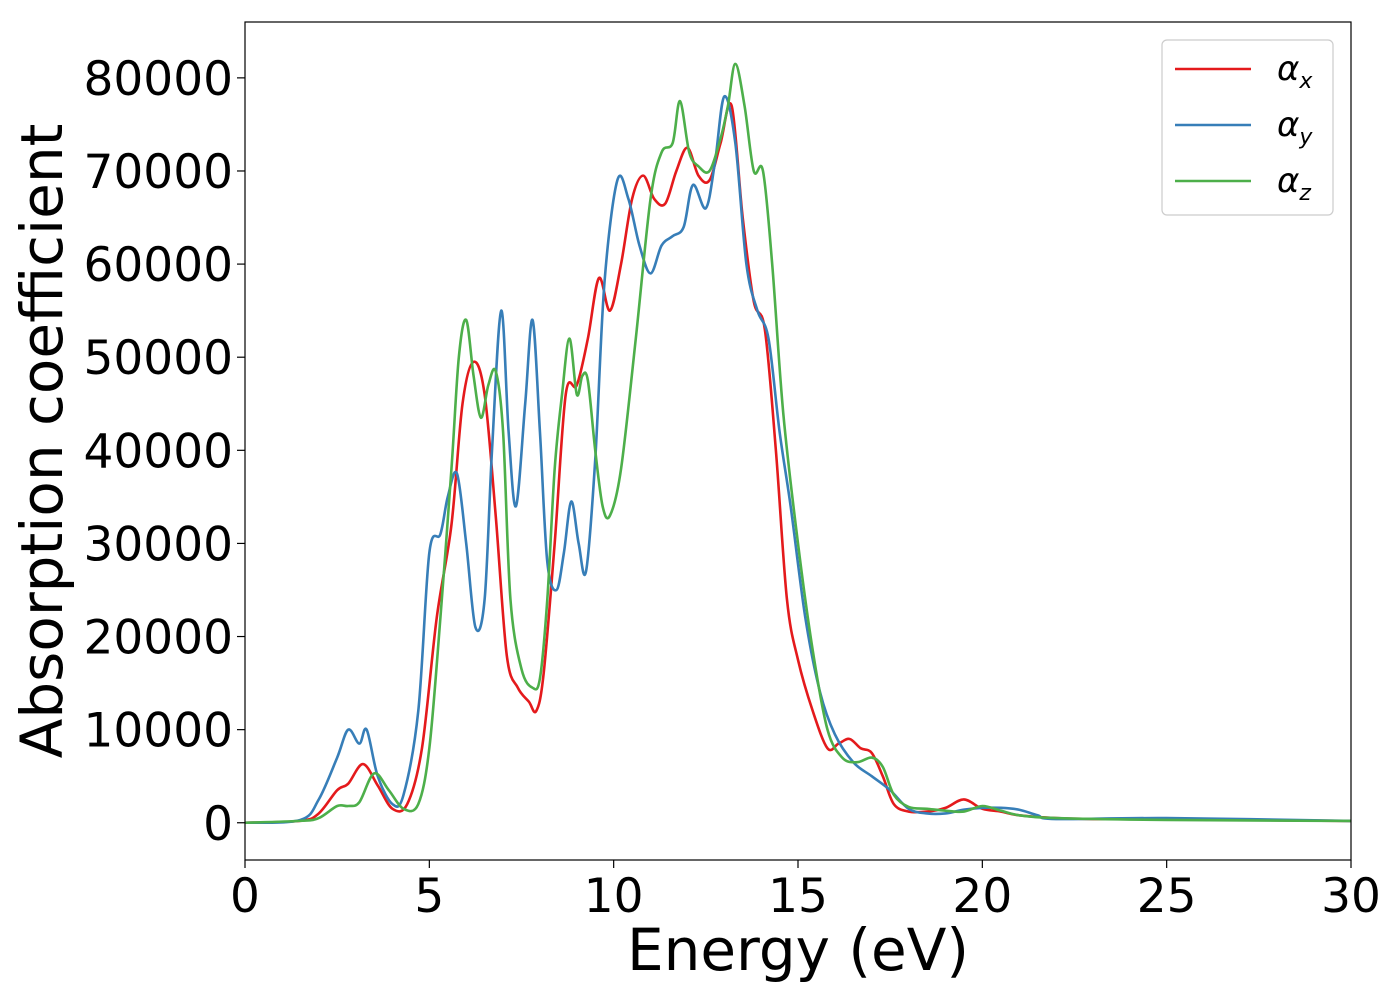 The width and height of the screenshot is (1400, 1000). Describe the element at coordinates (218, 824) in the screenshot. I see `y-tick-label: 0` at that location.